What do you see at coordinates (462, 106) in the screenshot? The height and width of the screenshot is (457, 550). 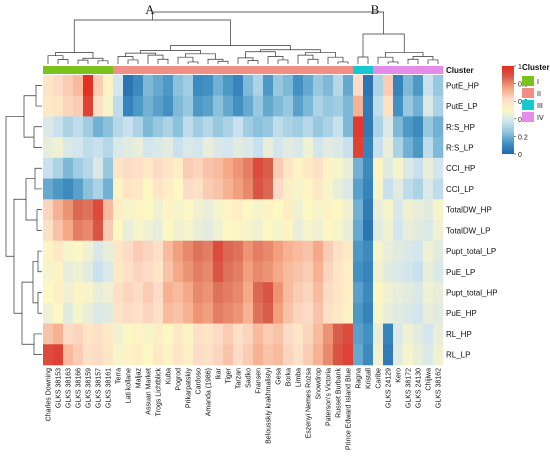 I see `row-label: PutE_LP` at bounding box center [462, 106].